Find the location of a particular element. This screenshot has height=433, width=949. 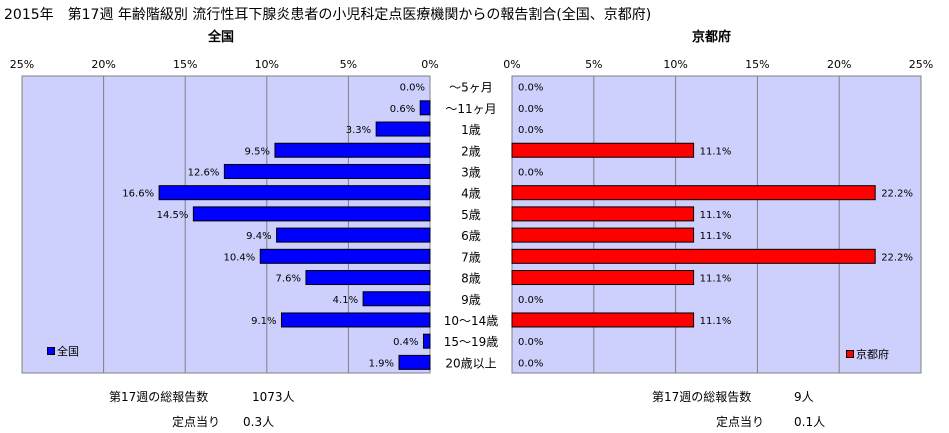

national-data-label: 9.4% is located at coordinates (258, 236).